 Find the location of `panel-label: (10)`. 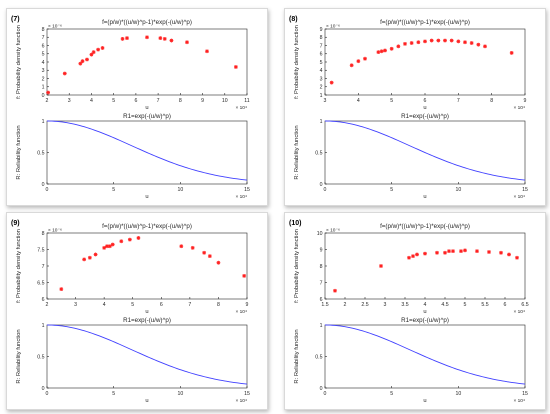

panel-label: (10) is located at coordinates (295, 223).